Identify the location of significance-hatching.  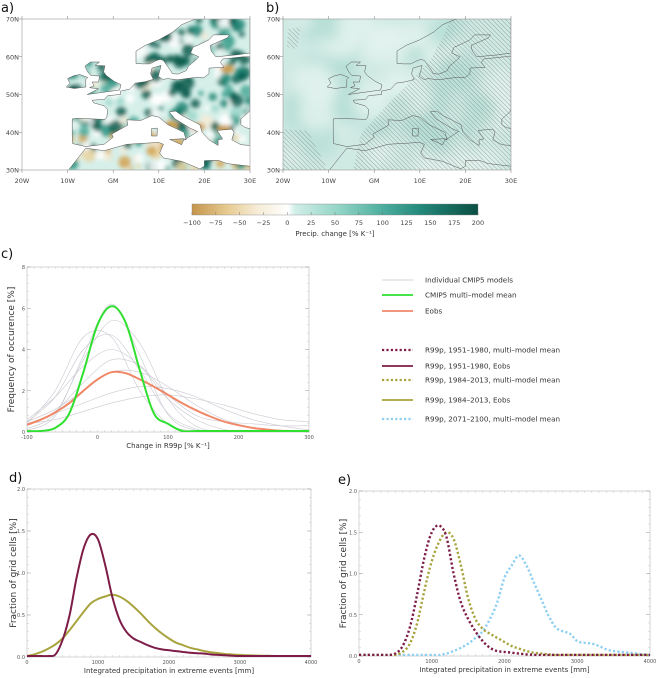
(305, 149).